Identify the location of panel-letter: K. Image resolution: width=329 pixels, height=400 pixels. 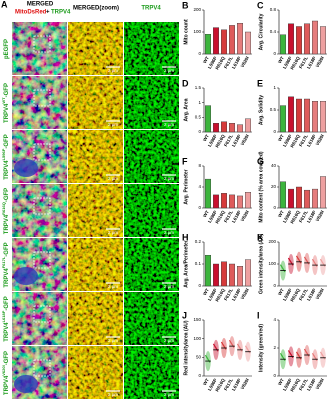
(260, 237).